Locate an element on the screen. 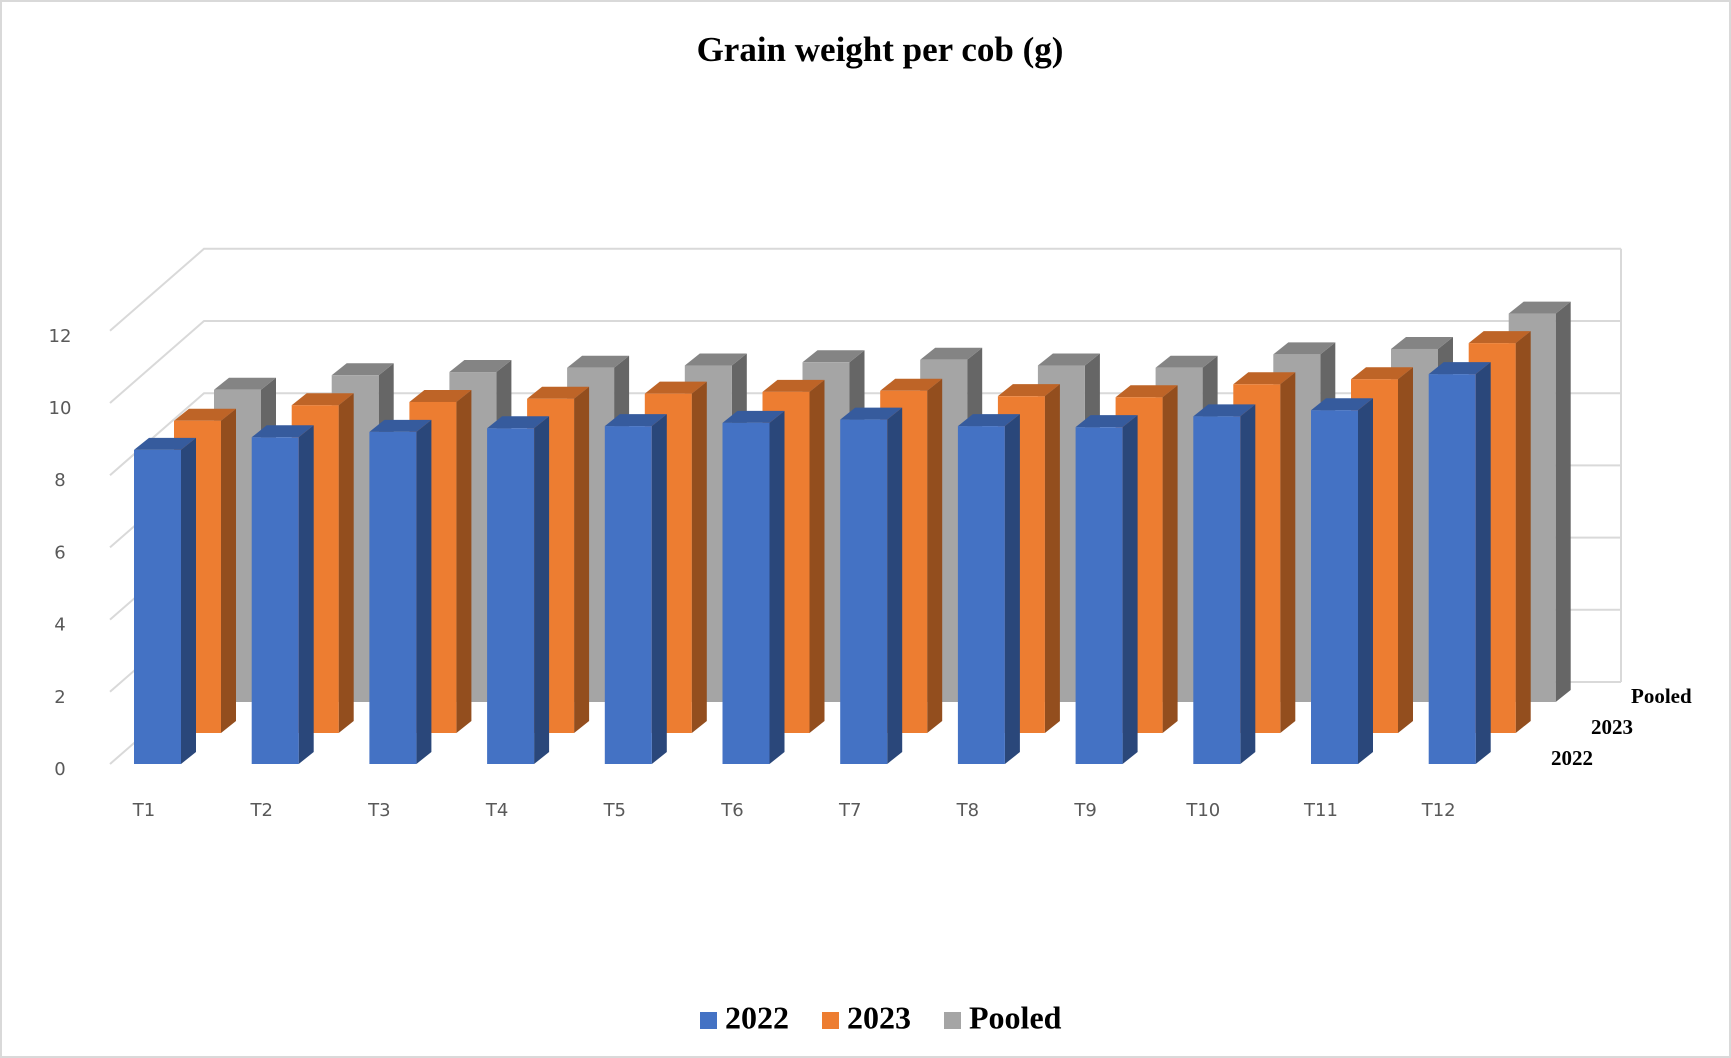 The width and height of the screenshot is (1731, 1058). y-tick-label: 6 is located at coordinates (59, 552).